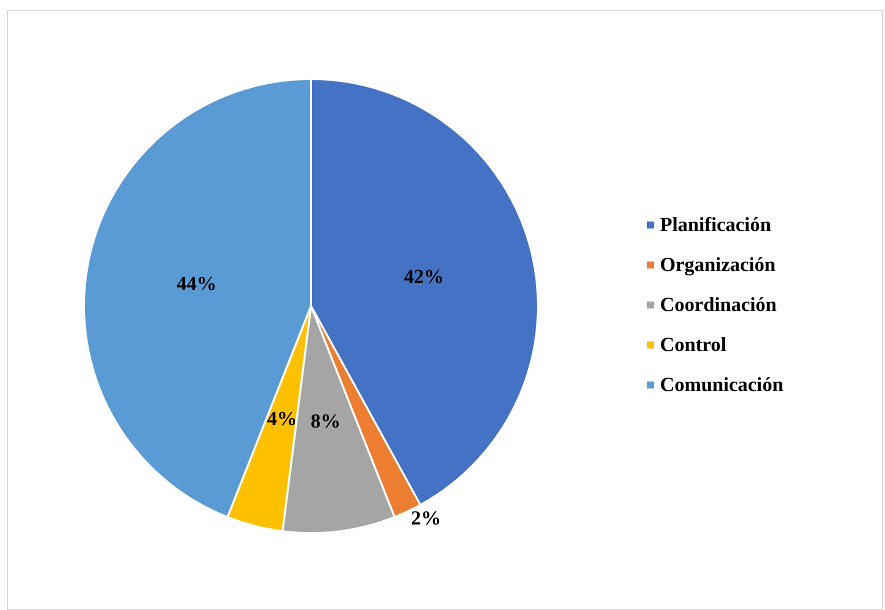  Describe the element at coordinates (424, 277) in the screenshot. I see `data-label: 42%` at that location.